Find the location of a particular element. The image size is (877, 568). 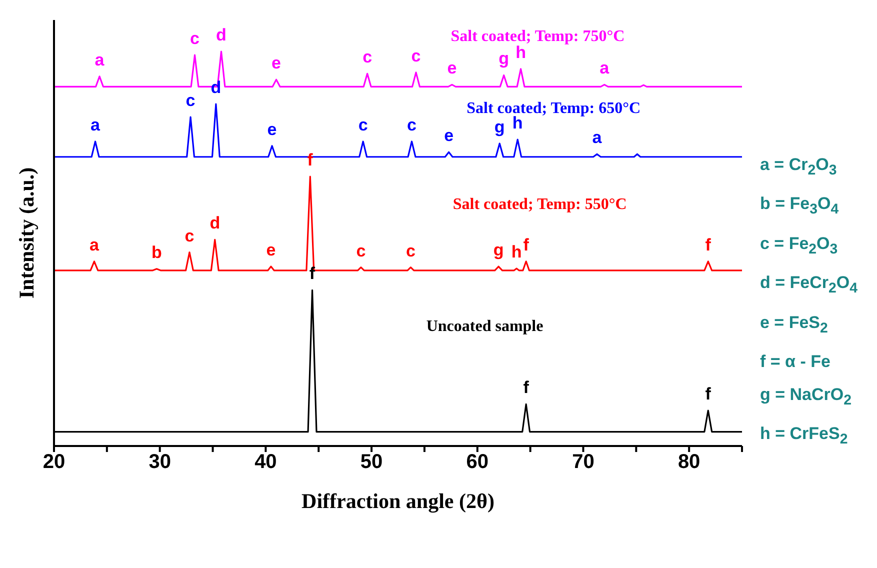

x-tick-label: 50 is located at coordinates (371, 462).